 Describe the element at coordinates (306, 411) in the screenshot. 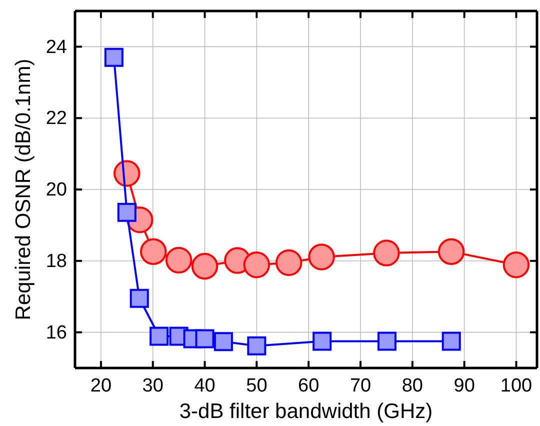

I see `x-axis-title: 3-dB filter bandwidth (GHz)` at that location.